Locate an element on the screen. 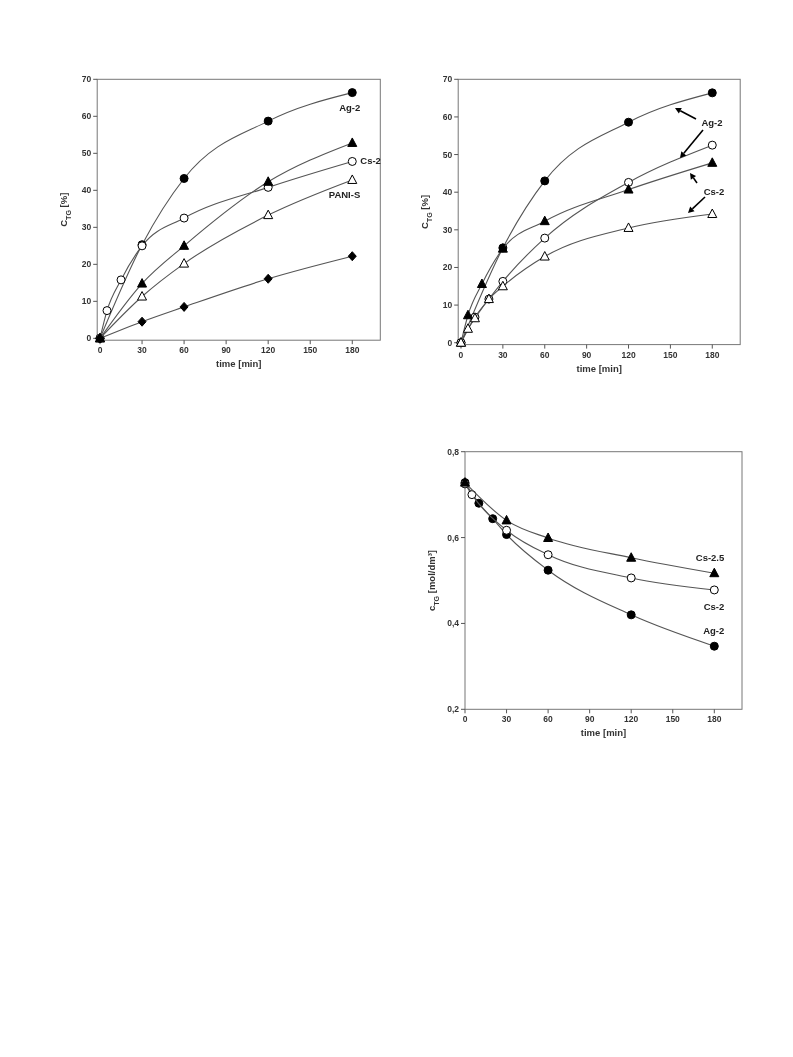  y-tick-label: 0,6 is located at coordinates (453, 537).